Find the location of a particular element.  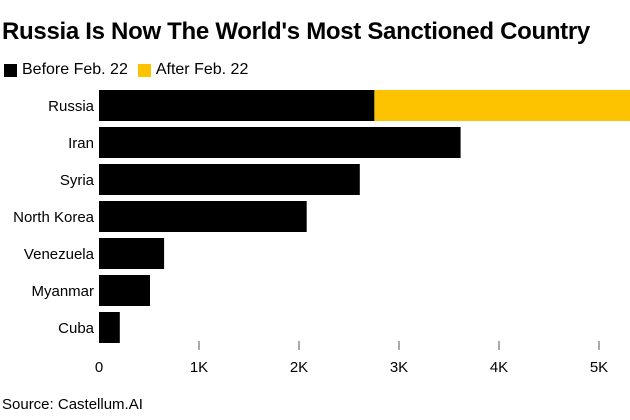

x-tick-label-2k: 2K is located at coordinates (299, 367).